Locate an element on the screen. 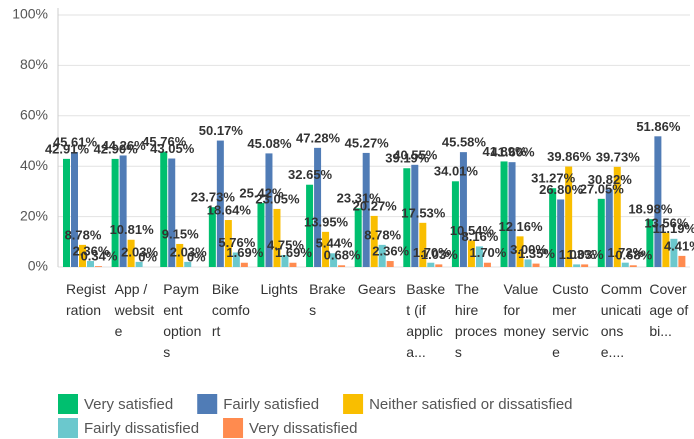 This screenshot has height=439, width=694. value-label: 30.82% is located at coordinates (610, 179).